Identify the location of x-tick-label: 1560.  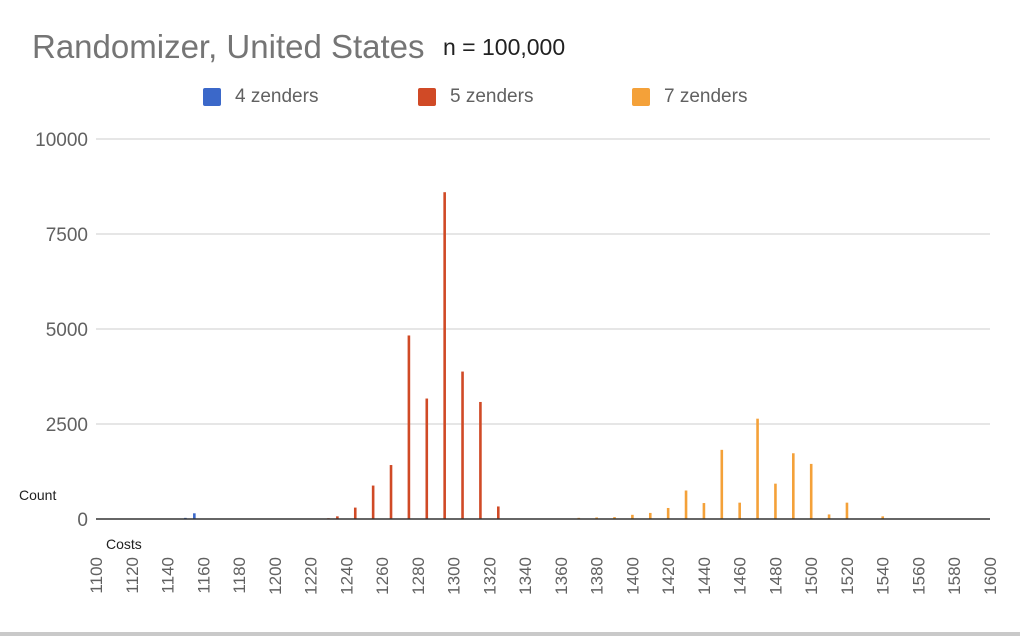
(918, 576).